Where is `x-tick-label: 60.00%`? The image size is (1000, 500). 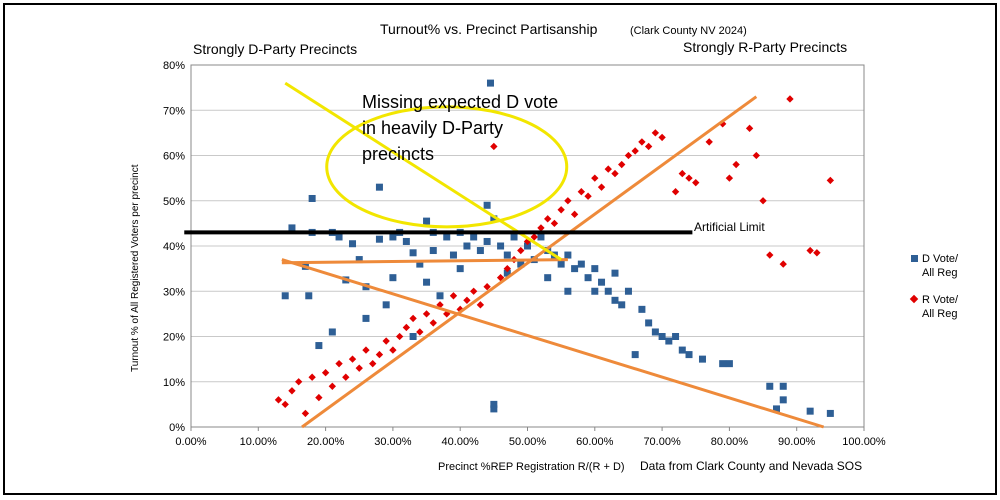 x-tick-label: 60.00% is located at coordinates (595, 442).